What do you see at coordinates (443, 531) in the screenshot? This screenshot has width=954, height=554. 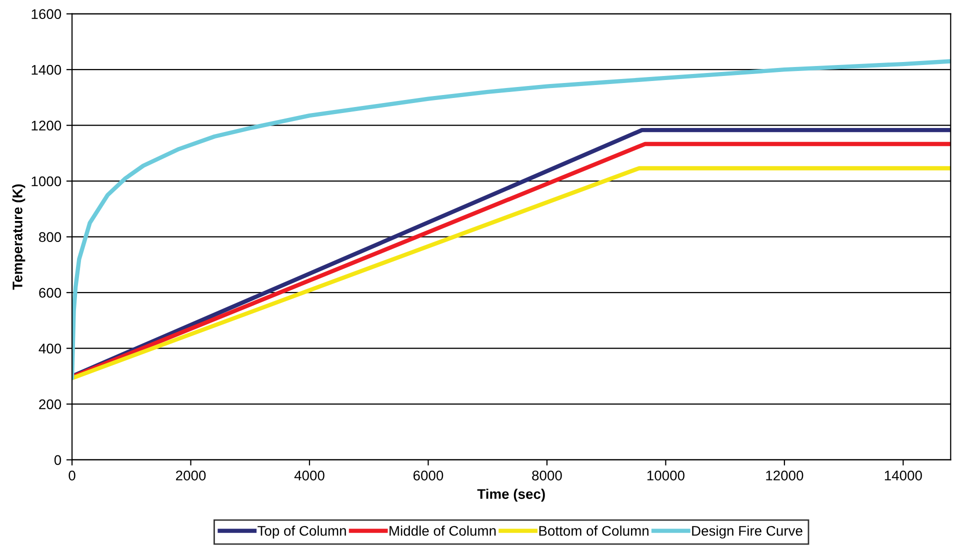 I see `legend-label: Middle of Column` at bounding box center [443, 531].